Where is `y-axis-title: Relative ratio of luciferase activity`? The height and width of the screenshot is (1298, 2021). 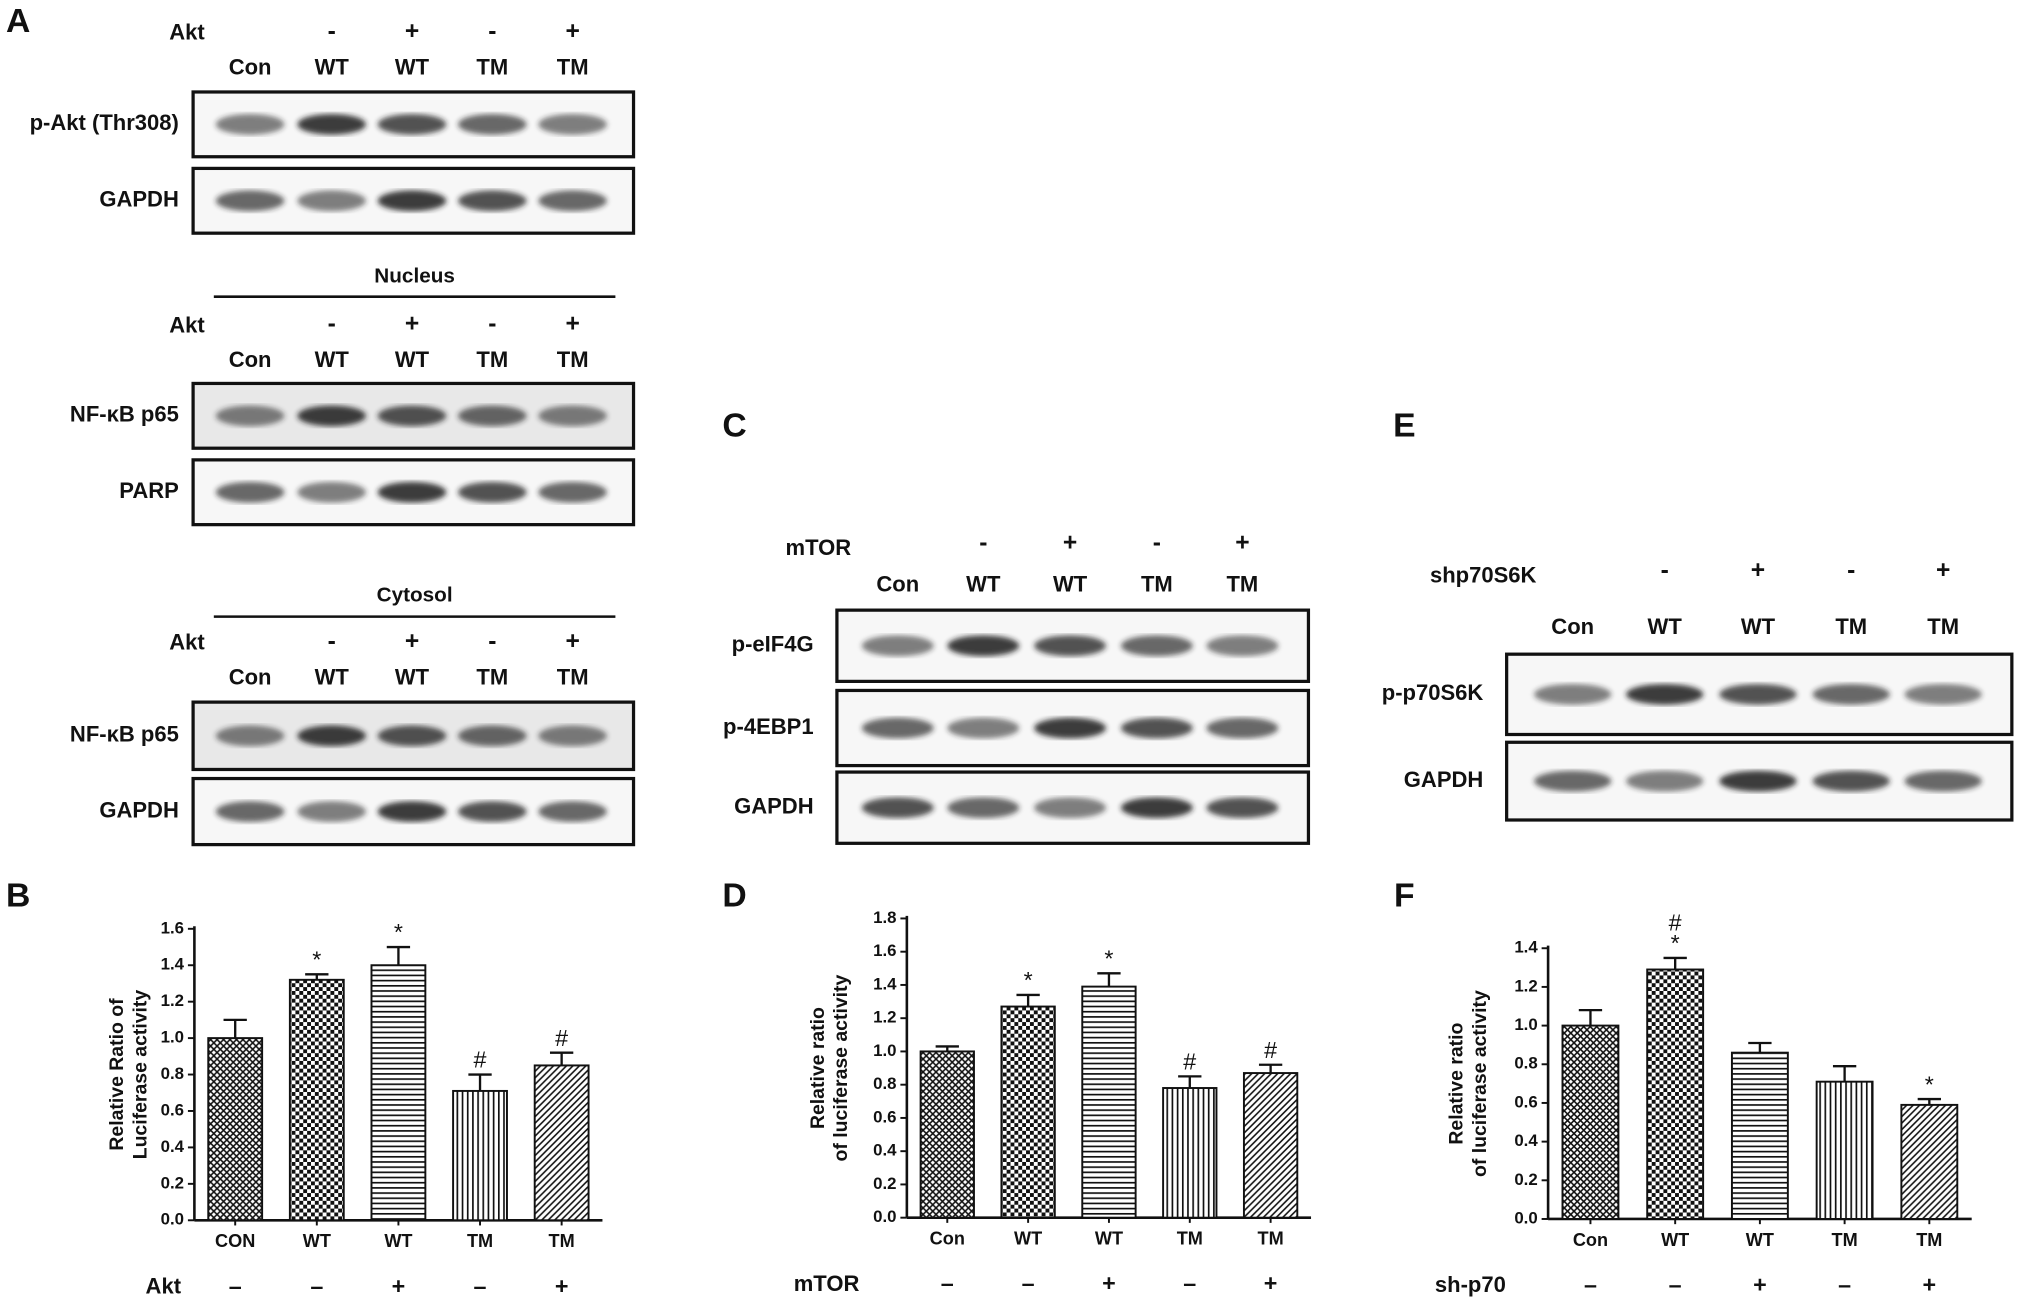 y-axis-title: Relative ratio of luciferase activity is located at coordinates (1468, 1083).